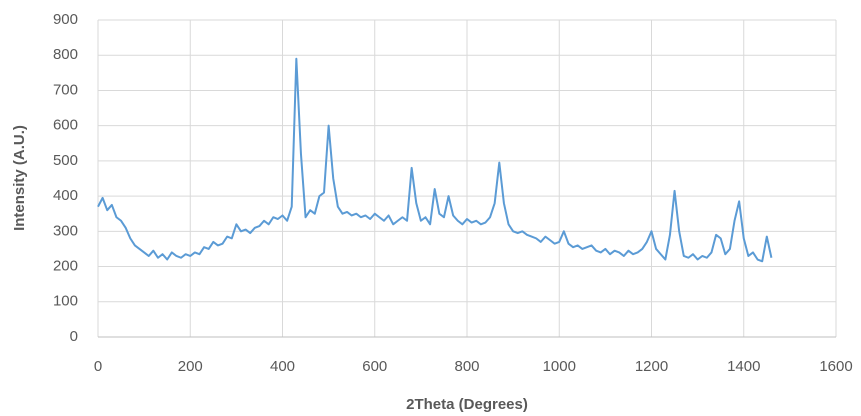  I want to click on y-tick-label: 900, so click(65, 19).